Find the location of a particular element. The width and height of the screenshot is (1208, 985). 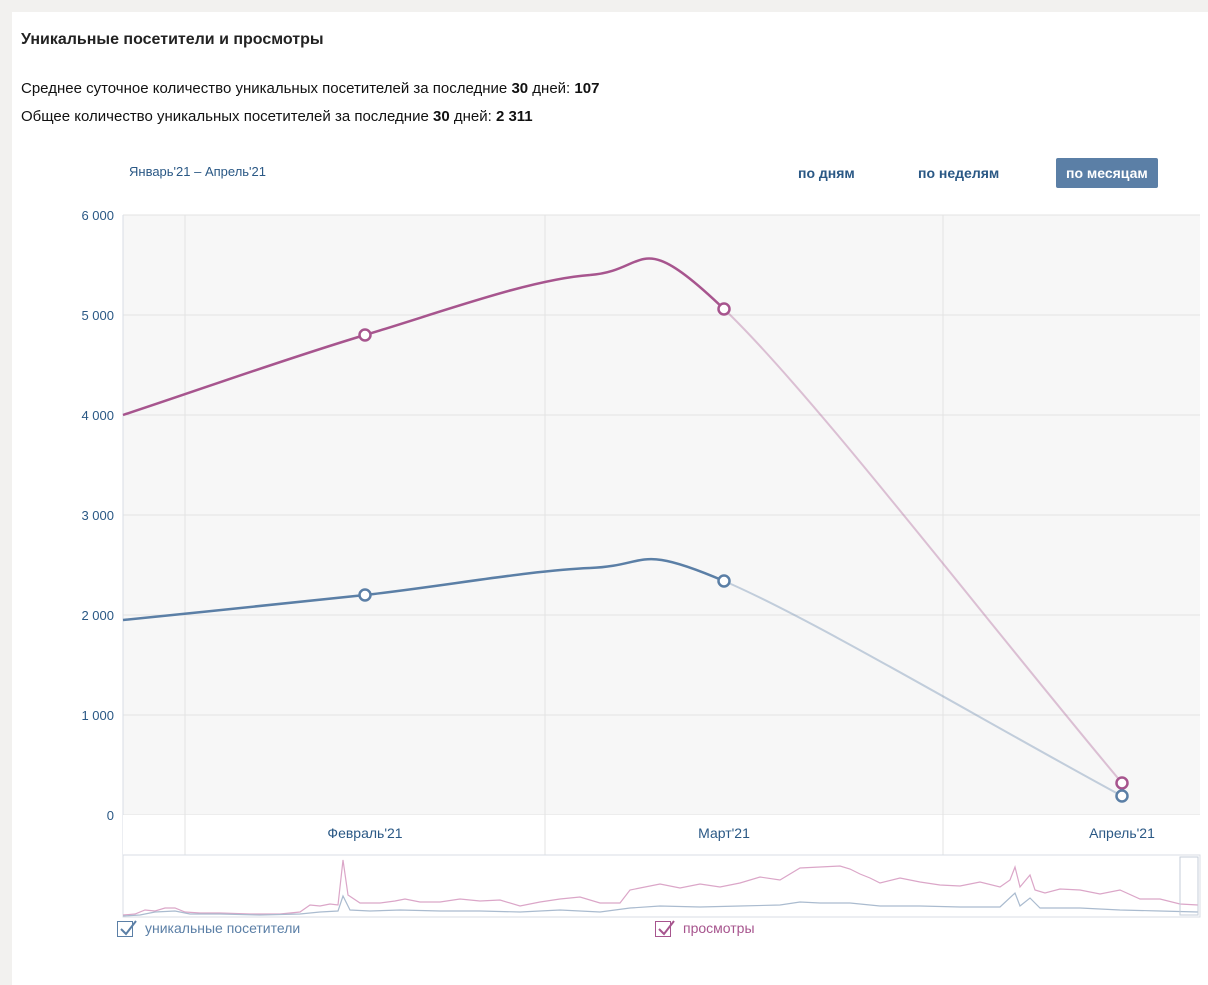

y-tick-label: 1 000 is located at coordinates (97, 715).